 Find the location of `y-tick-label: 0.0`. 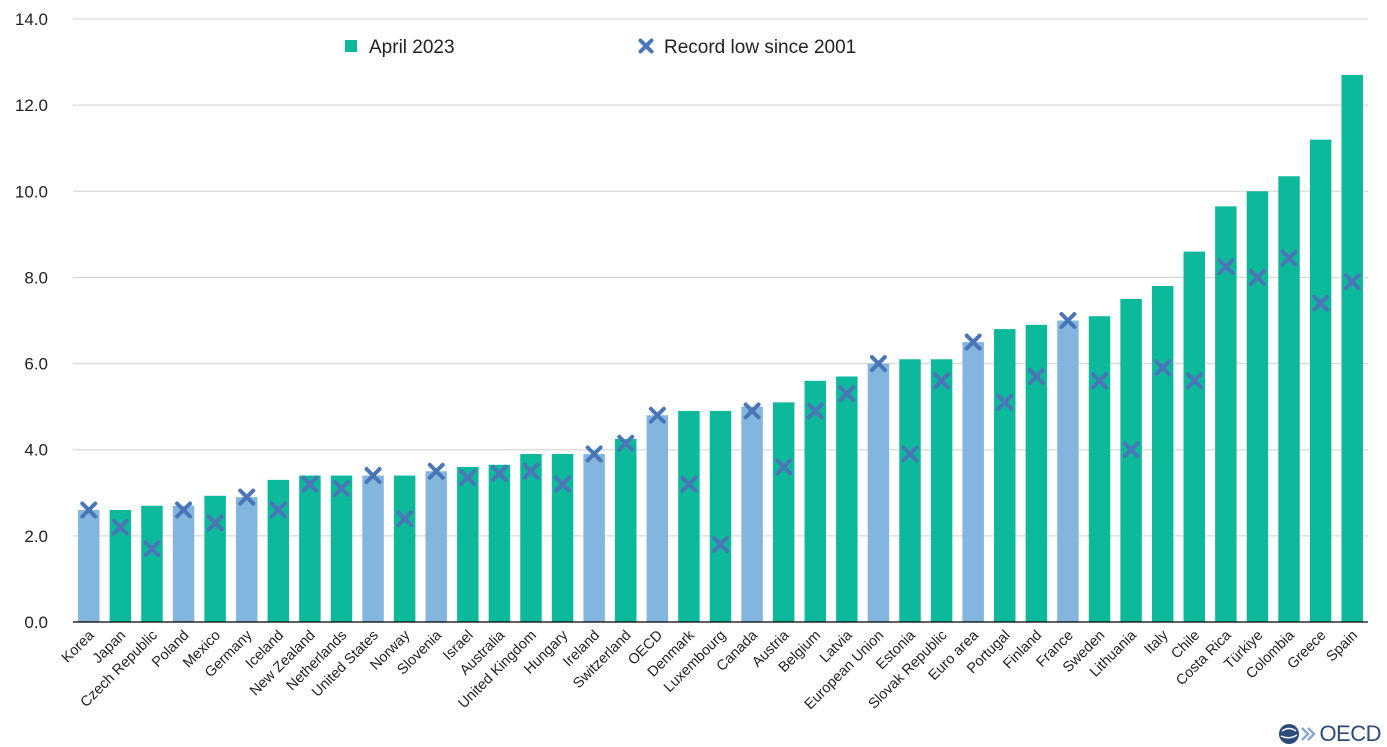

y-tick-label: 0.0 is located at coordinates (36, 622).